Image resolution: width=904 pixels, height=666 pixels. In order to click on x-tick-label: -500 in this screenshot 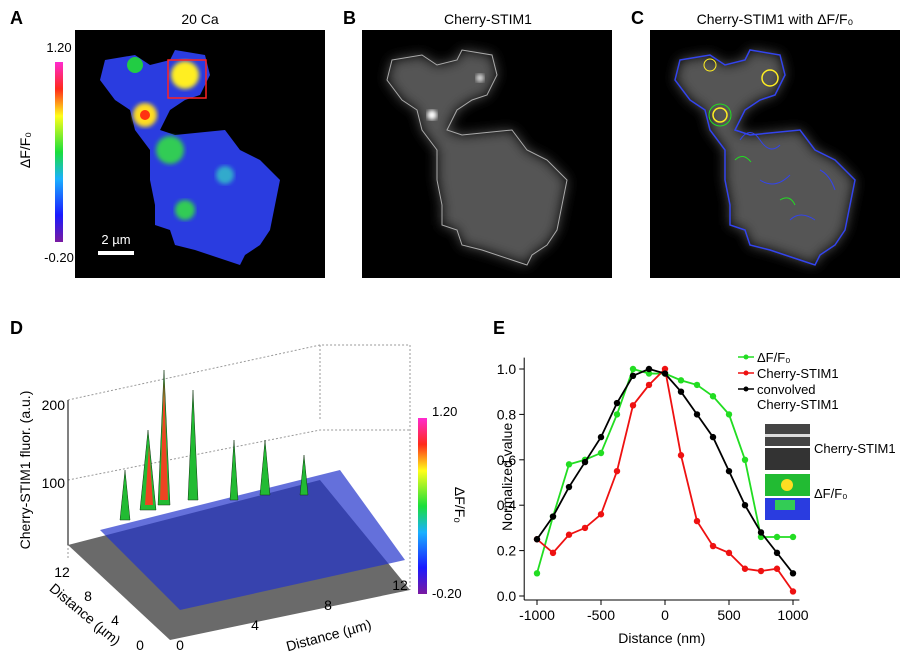, I will do `click(601, 615)`.